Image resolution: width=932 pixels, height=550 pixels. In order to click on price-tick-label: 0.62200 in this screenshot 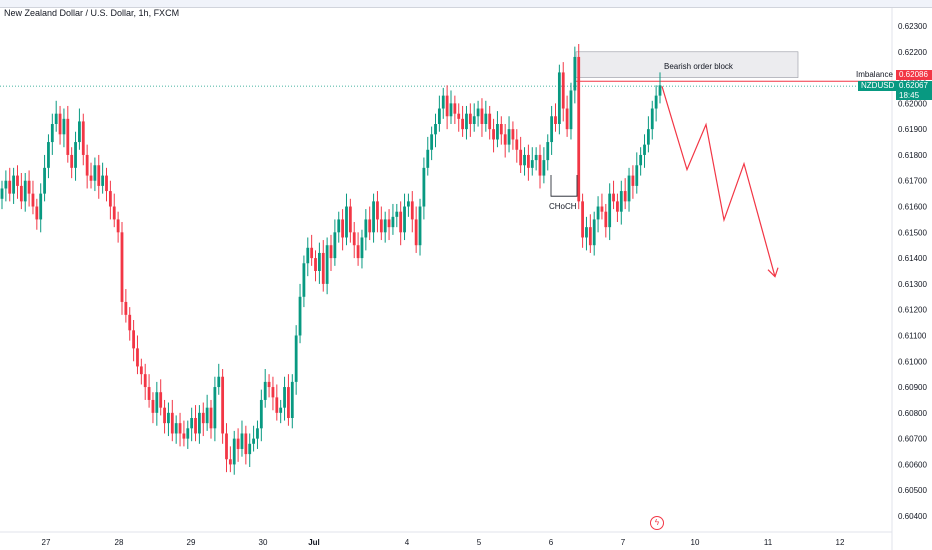, I will do `click(912, 52)`.